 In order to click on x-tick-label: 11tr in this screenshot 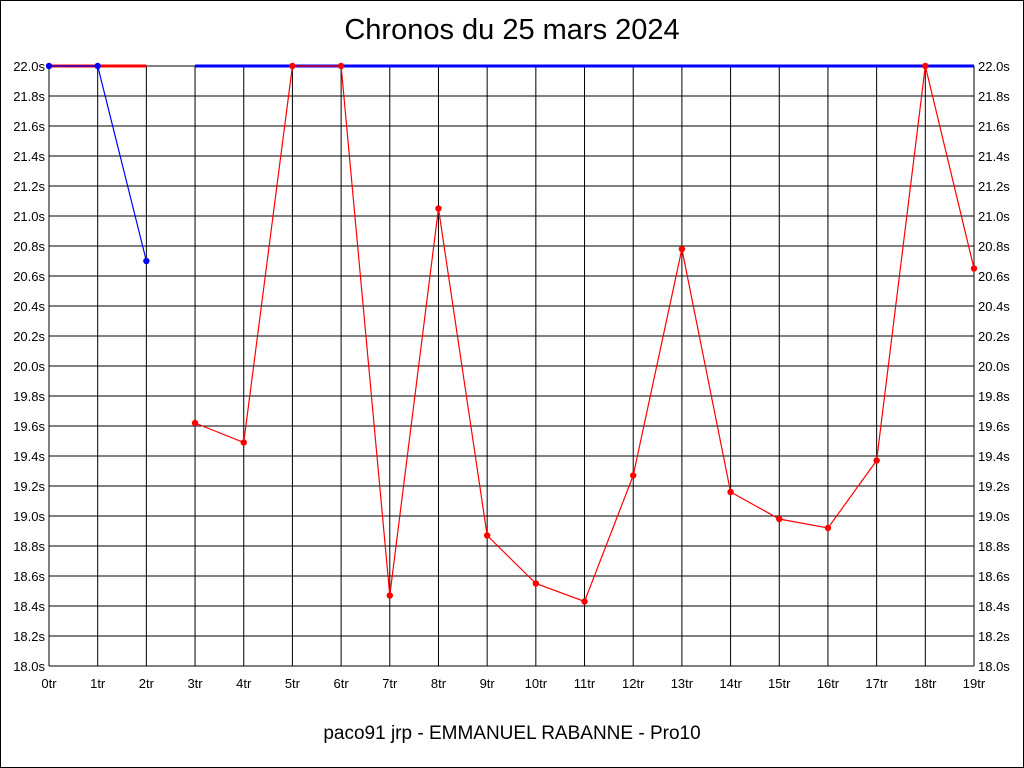, I will do `click(585, 683)`.